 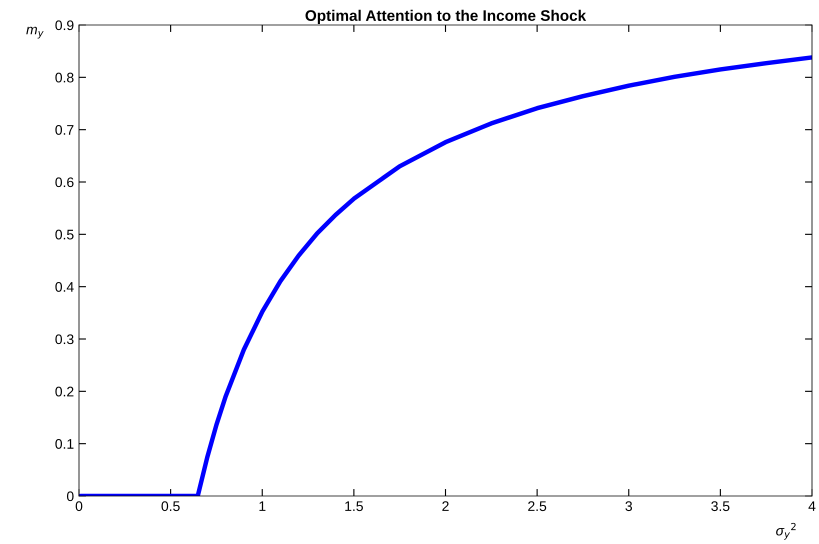 What do you see at coordinates (64, 77) in the screenshot?
I see `y-tick-label: 0.8` at bounding box center [64, 77].